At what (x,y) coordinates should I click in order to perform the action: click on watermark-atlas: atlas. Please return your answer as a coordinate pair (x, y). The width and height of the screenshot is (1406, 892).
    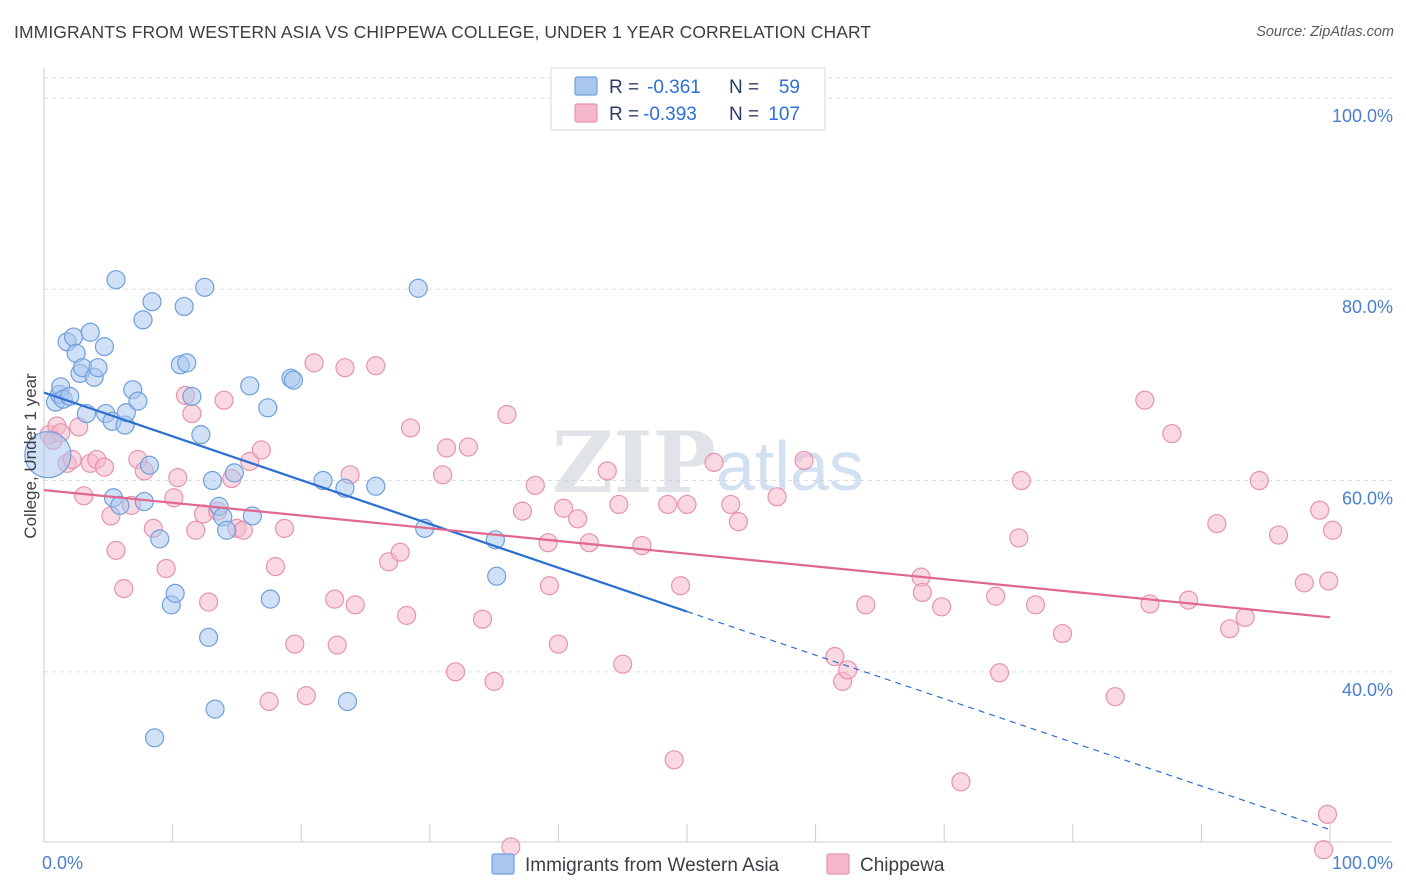
    Looking at the image, I should click on (790, 466).